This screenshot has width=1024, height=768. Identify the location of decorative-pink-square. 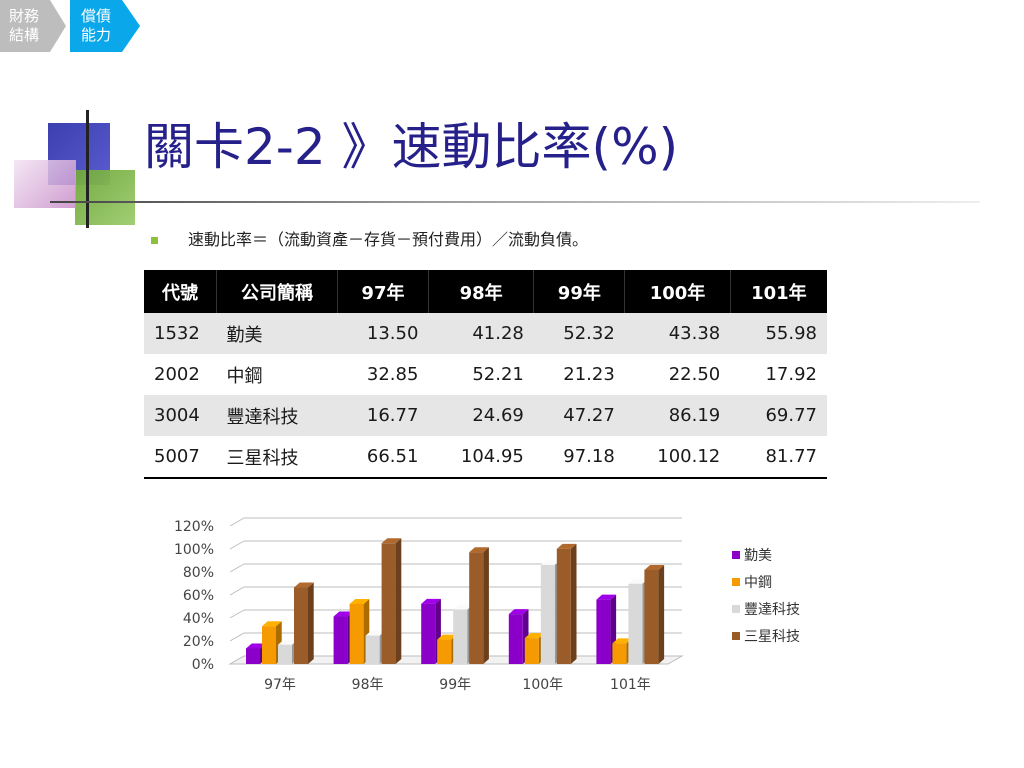
(45, 184).